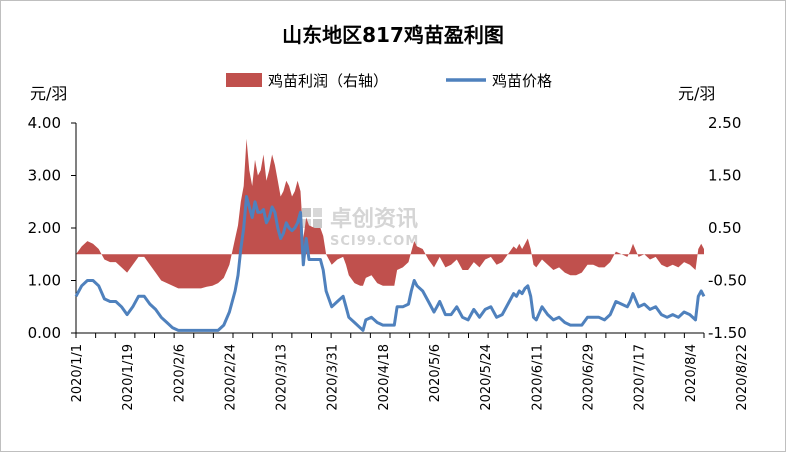  Describe the element at coordinates (486, 377) in the screenshot. I see `x-tick-label: 2020/5/24` at that location.